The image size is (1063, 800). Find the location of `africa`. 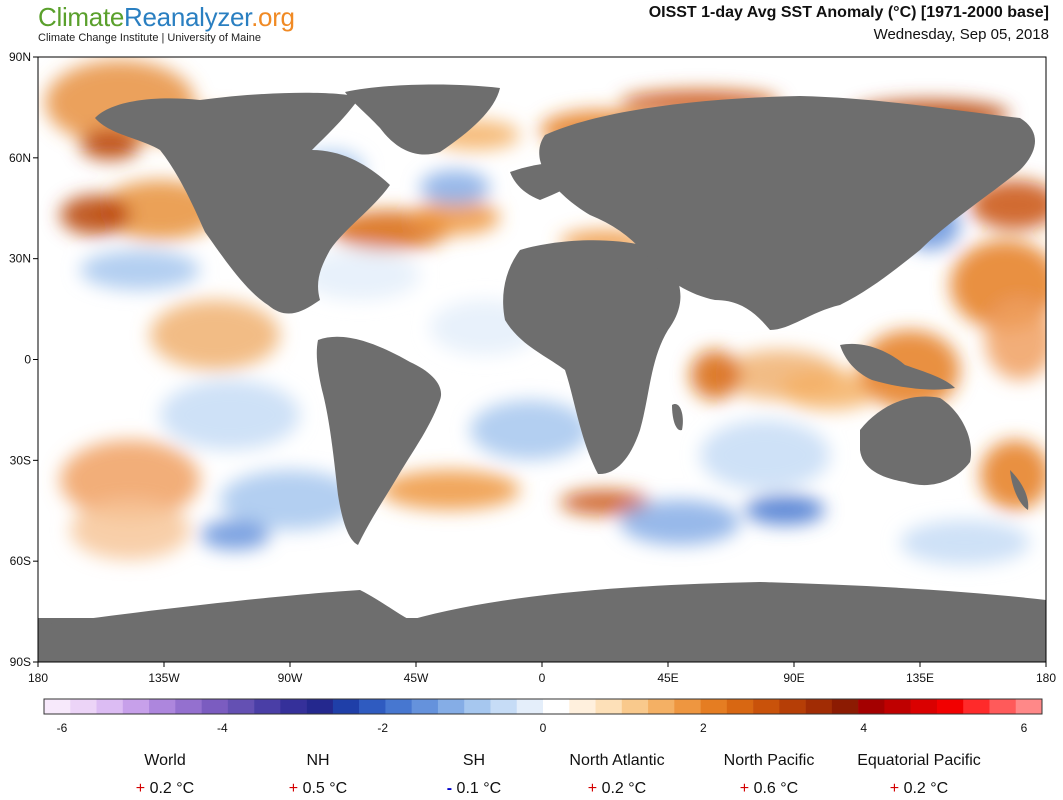

africa is located at coordinates (592, 357).